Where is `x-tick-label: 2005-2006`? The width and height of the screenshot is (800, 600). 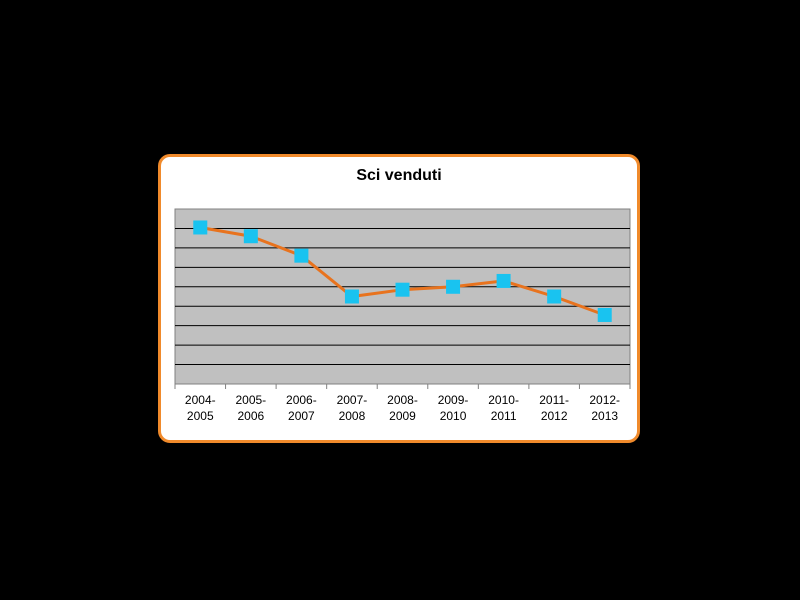
x-tick-label: 2005-2006 is located at coordinates (250, 408).